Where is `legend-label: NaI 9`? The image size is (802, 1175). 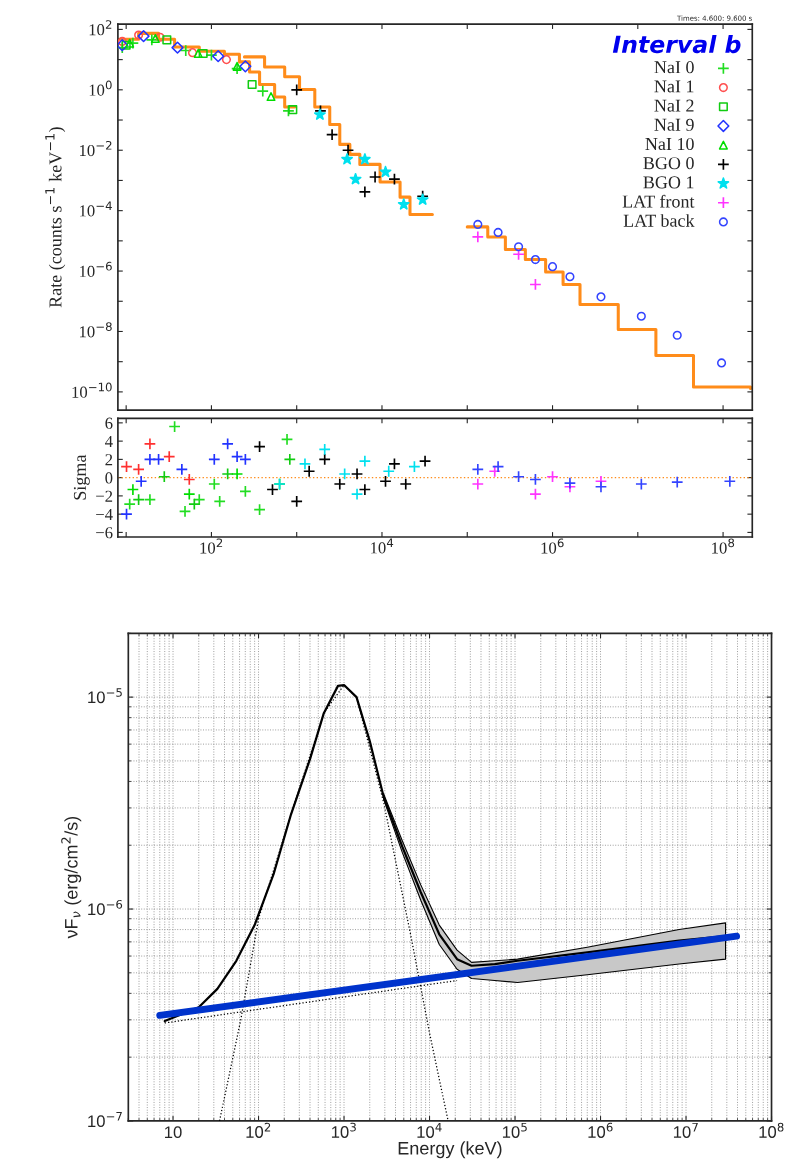
legend-label: NaI 9 is located at coordinates (674, 124).